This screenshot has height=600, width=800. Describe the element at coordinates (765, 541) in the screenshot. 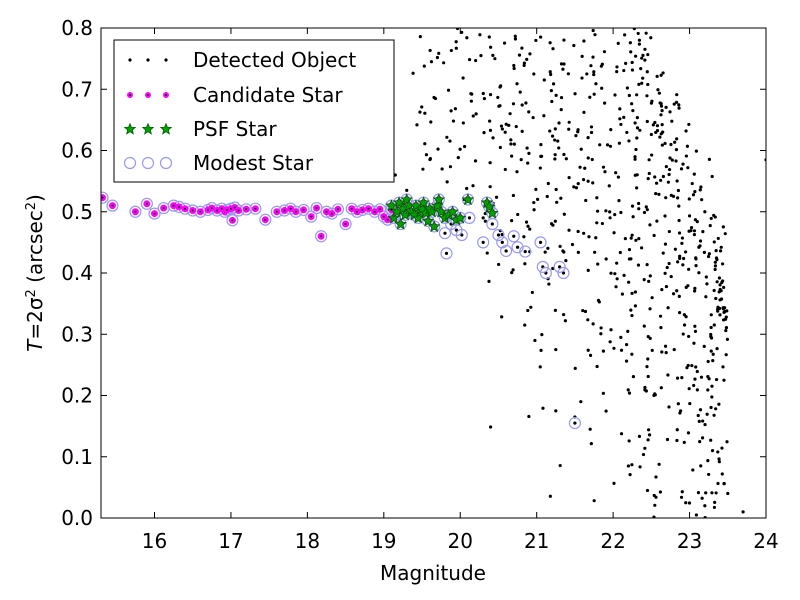

I see `x-tick-label: 24` at that location.